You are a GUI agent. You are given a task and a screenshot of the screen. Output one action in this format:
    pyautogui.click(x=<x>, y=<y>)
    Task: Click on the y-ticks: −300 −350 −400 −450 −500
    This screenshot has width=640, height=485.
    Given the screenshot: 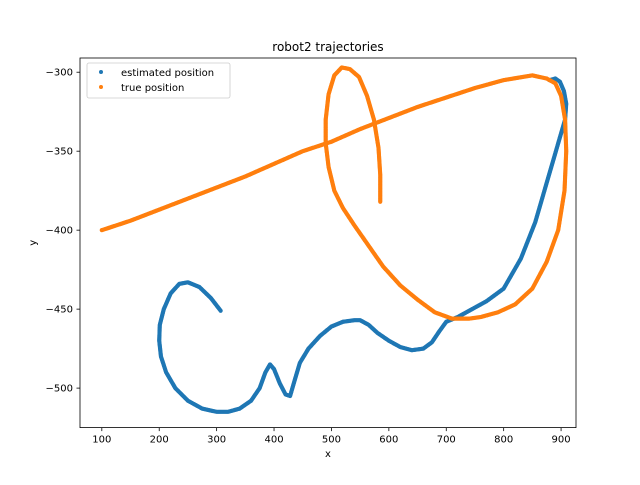 What is the action you would take?
    pyautogui.click(x=63, y=231)
    